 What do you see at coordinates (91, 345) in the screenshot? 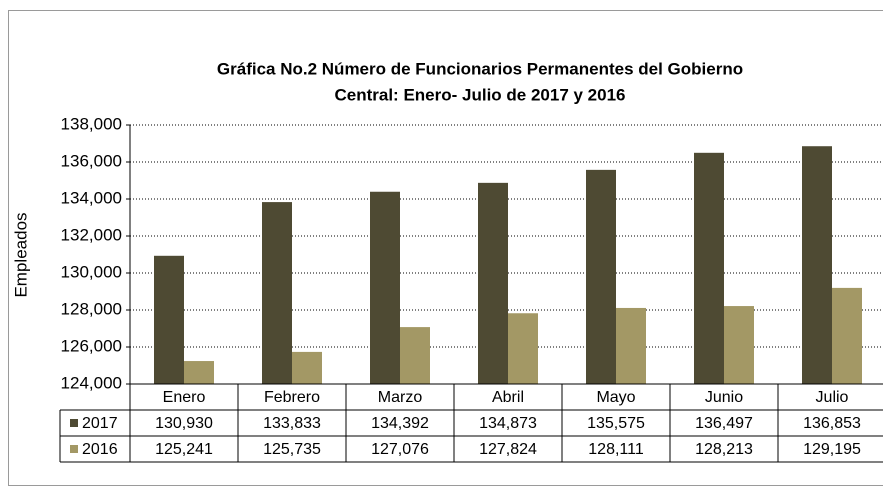
I see `y-tick-label: 126,000` at bounding box center [91, 345].